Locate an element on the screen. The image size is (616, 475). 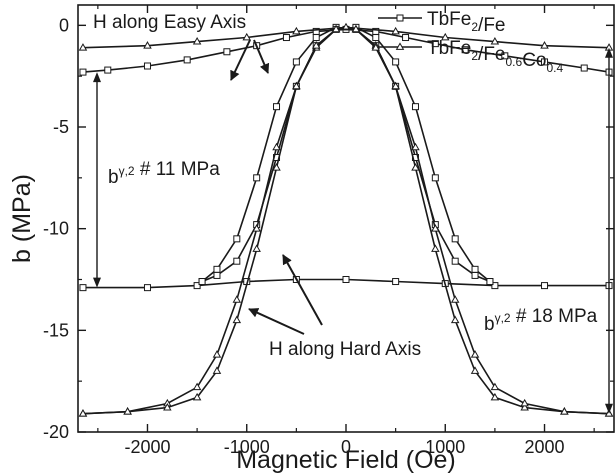
legend-label: TbFe2/Fe is located at coordinates (466, 22).